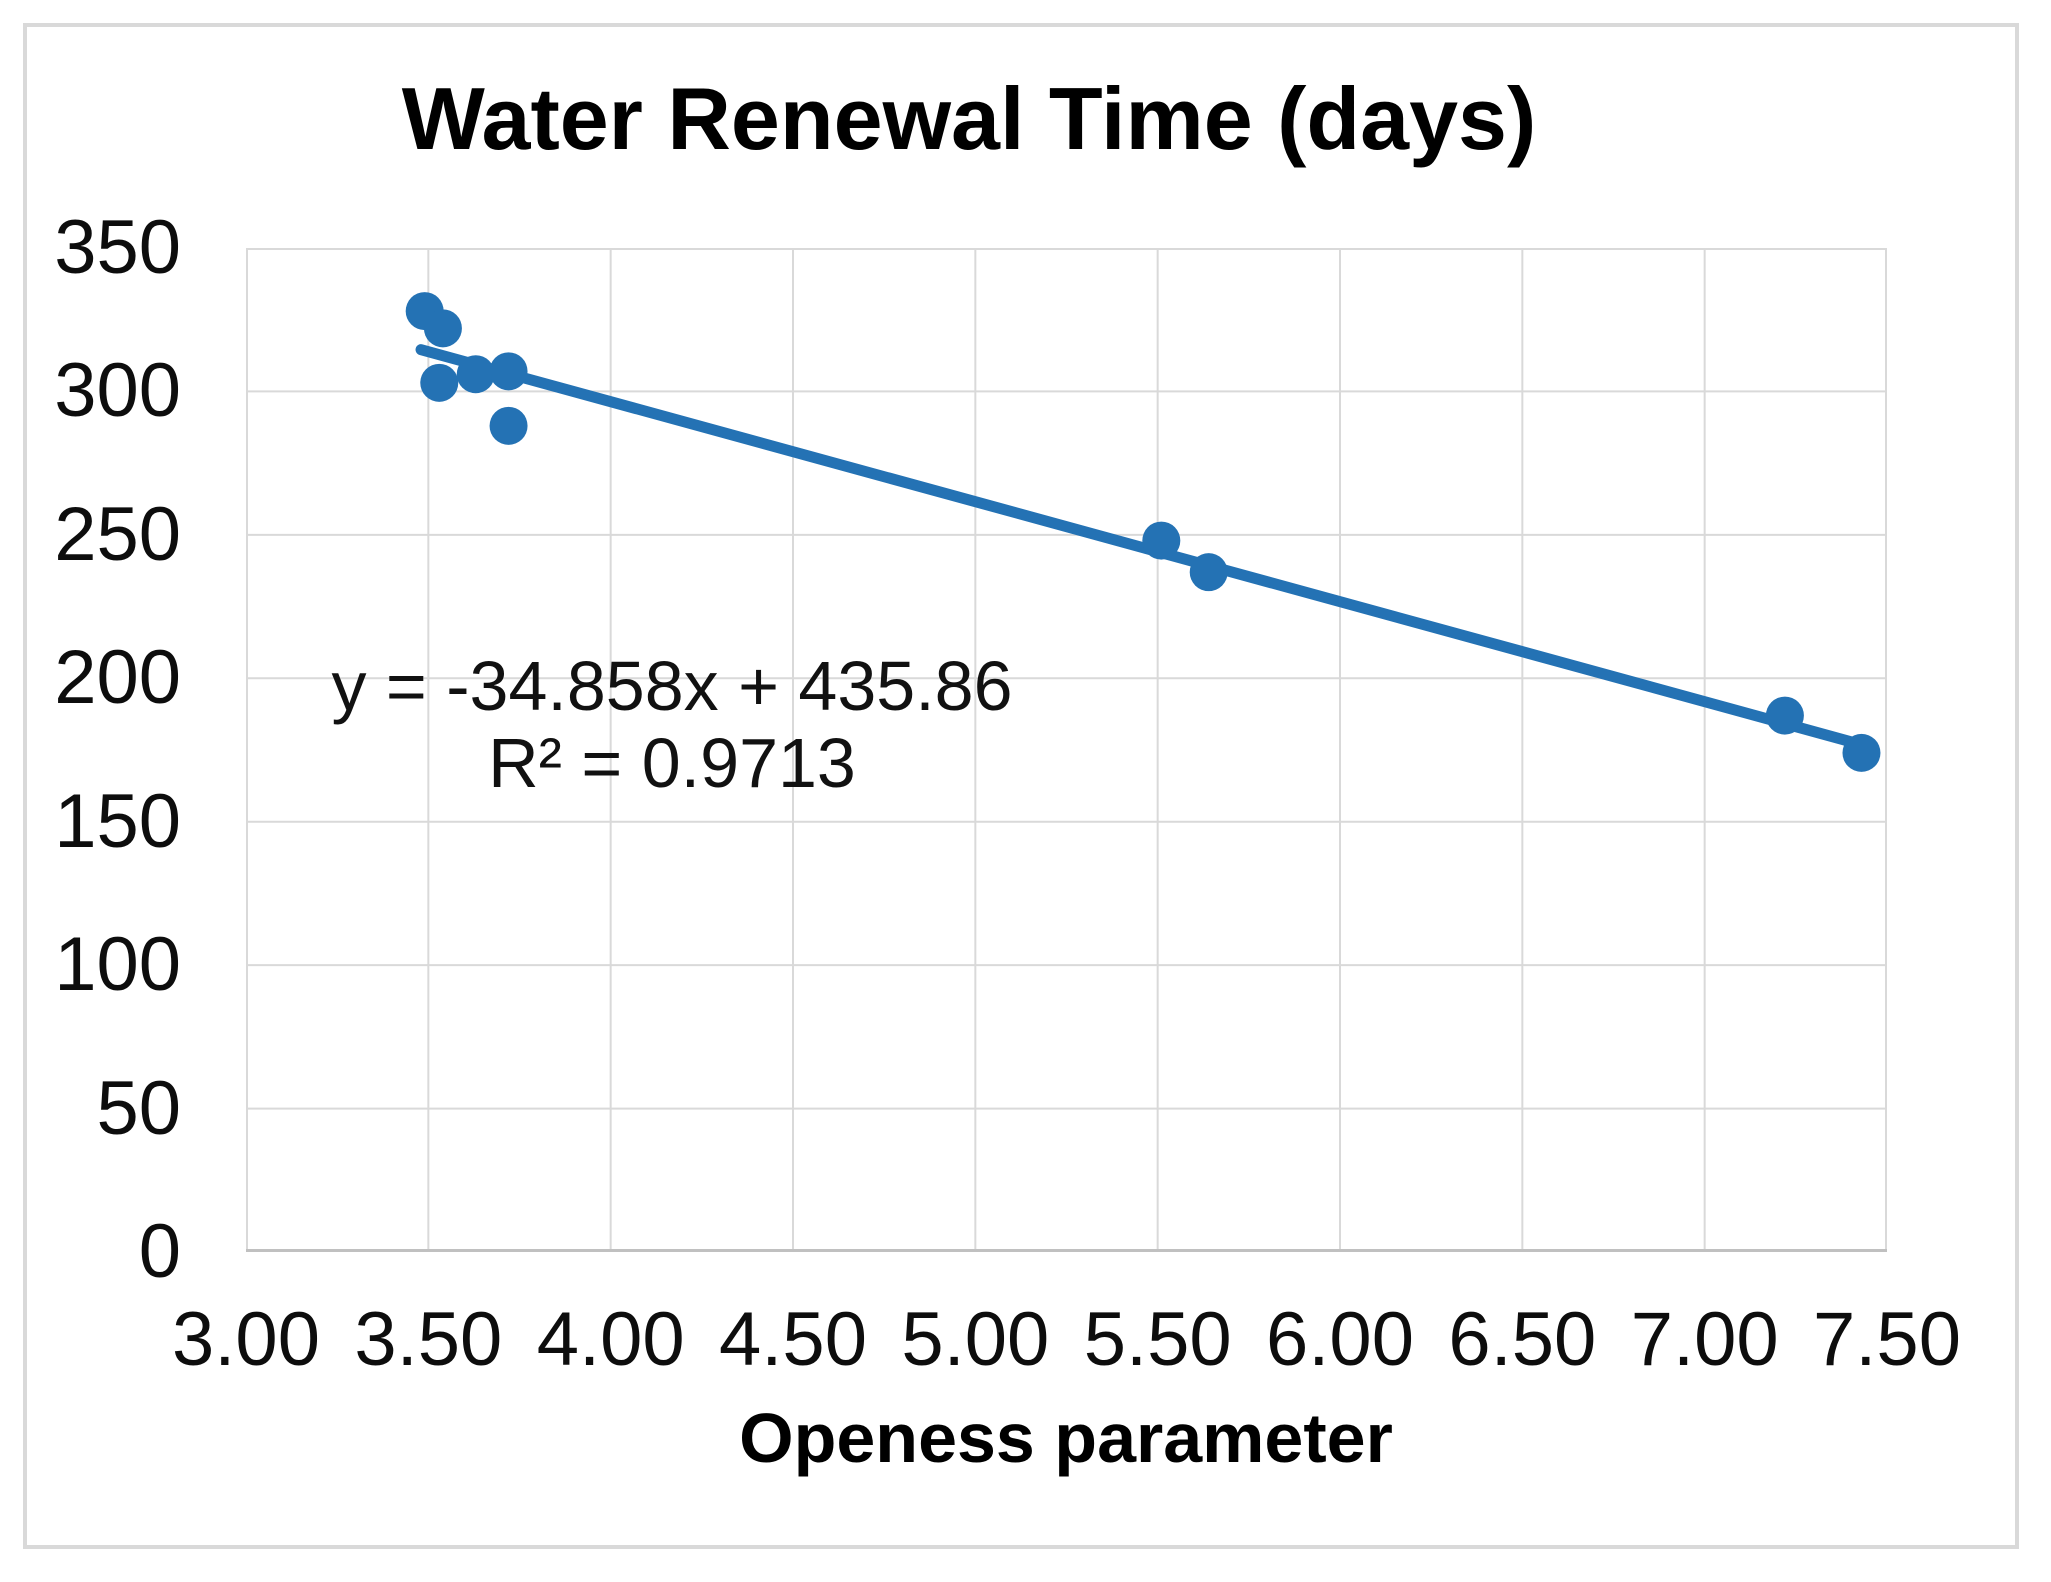 Image resolution: width=2051 pixels, height=1582 pixels. I want to click on x-tick-label: 7.50, so click(1887, 1339).